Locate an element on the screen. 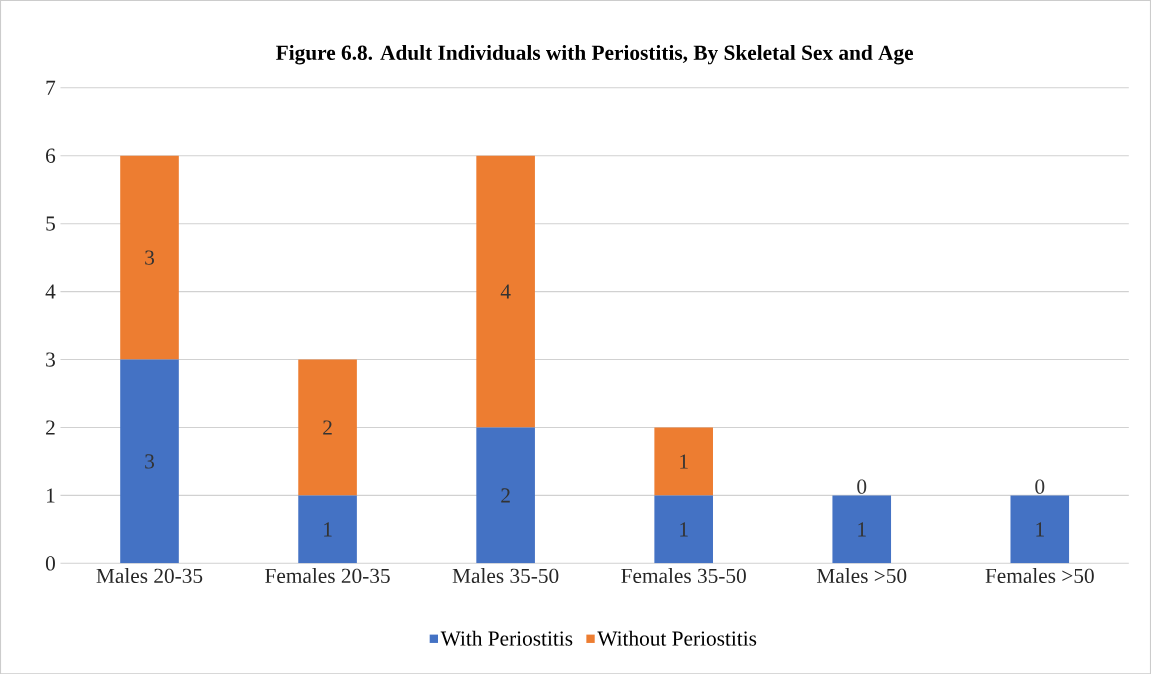 This screenshot has height=674, width=1151. x-tick-label: Males >50 is located at coordinates (861, 575).